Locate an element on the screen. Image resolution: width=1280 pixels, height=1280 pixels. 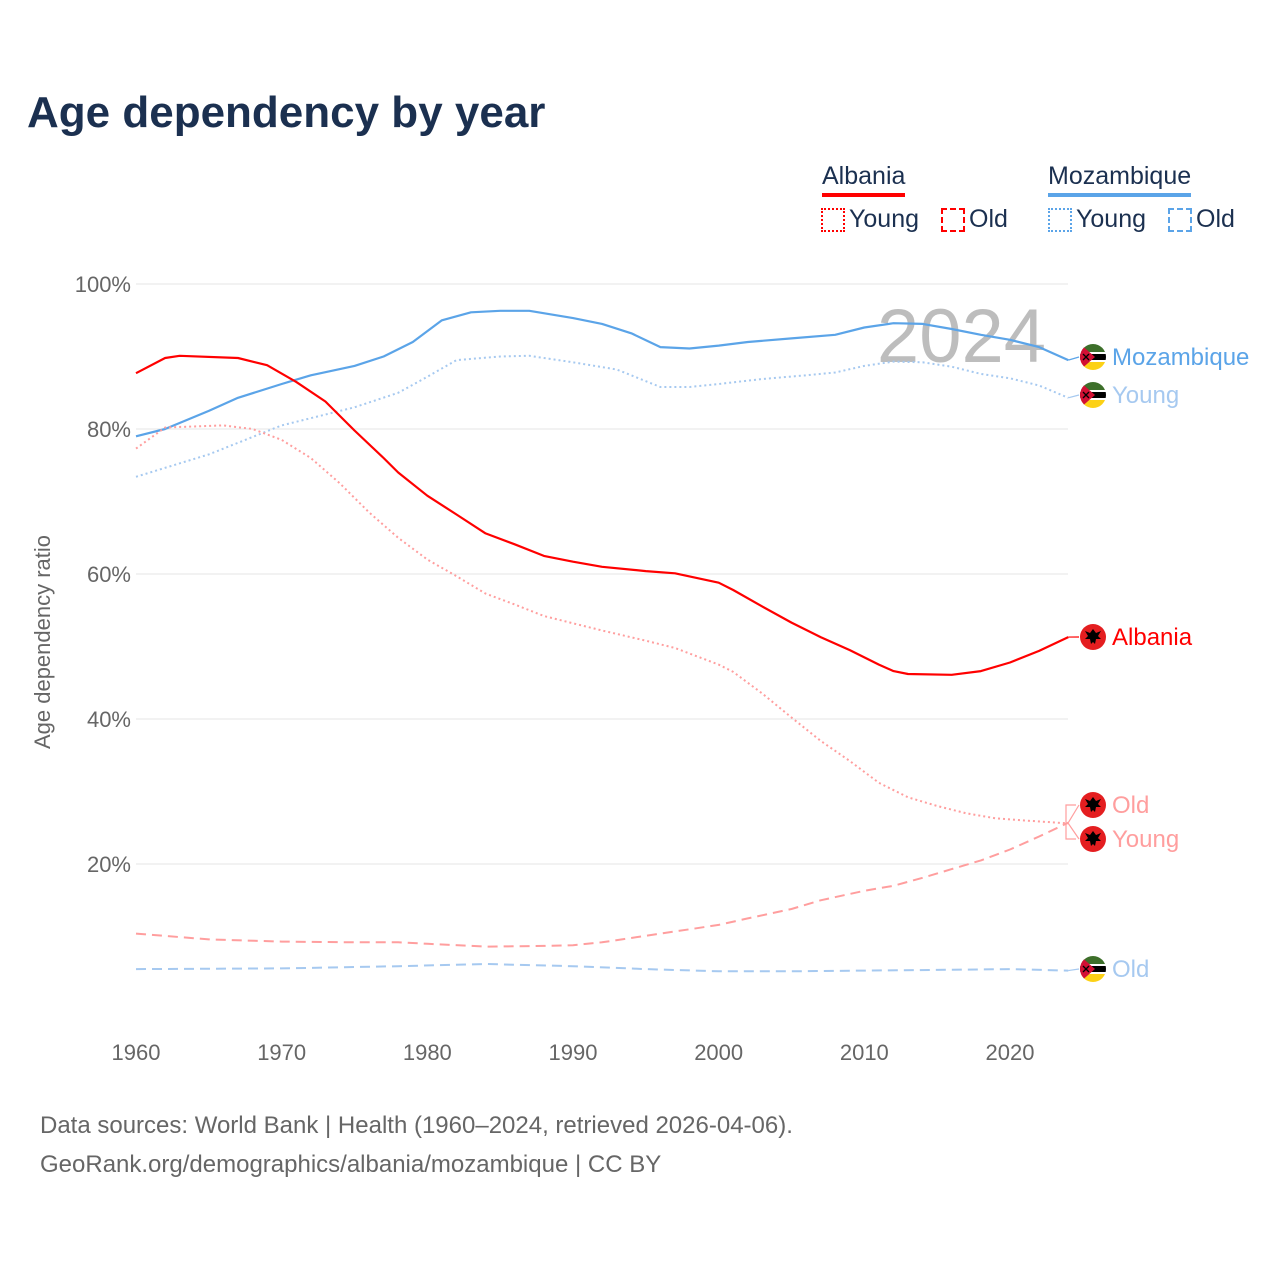
x-tick-label: 2020 is located at coordinates (1010, 1052).